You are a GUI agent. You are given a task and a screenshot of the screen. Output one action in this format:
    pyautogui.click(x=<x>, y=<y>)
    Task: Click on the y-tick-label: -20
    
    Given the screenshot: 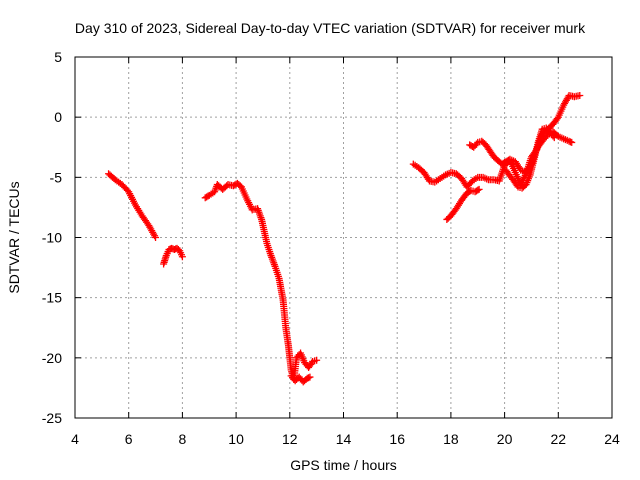 What is the action you would take?
    pyautogui.click(x=52, y=358)
    